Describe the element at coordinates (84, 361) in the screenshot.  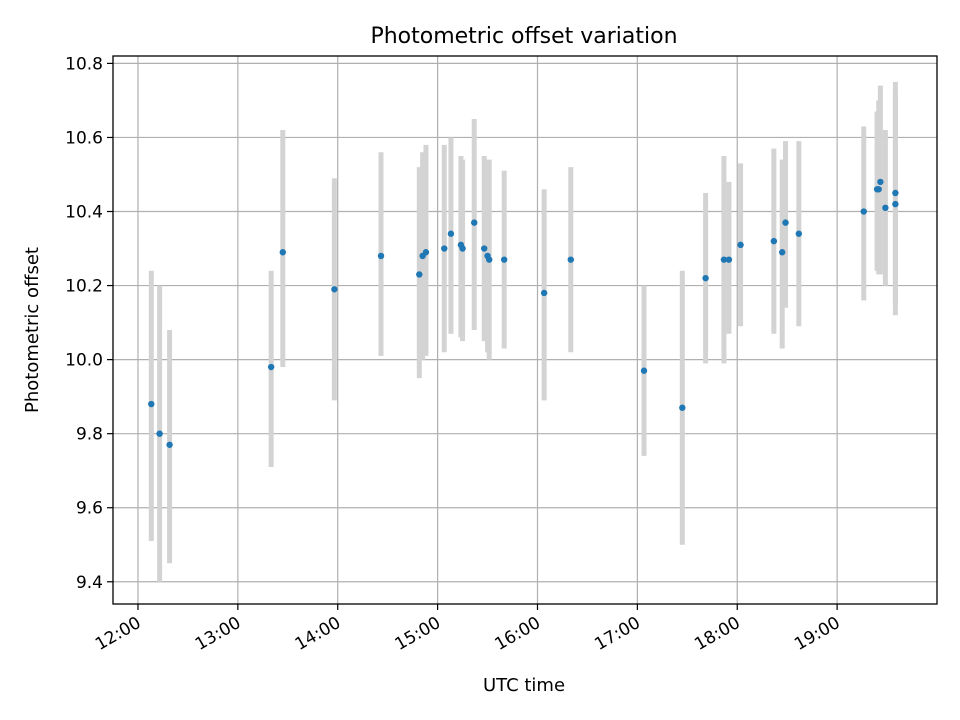
I see `y-tick-label: 10.0` at that location.